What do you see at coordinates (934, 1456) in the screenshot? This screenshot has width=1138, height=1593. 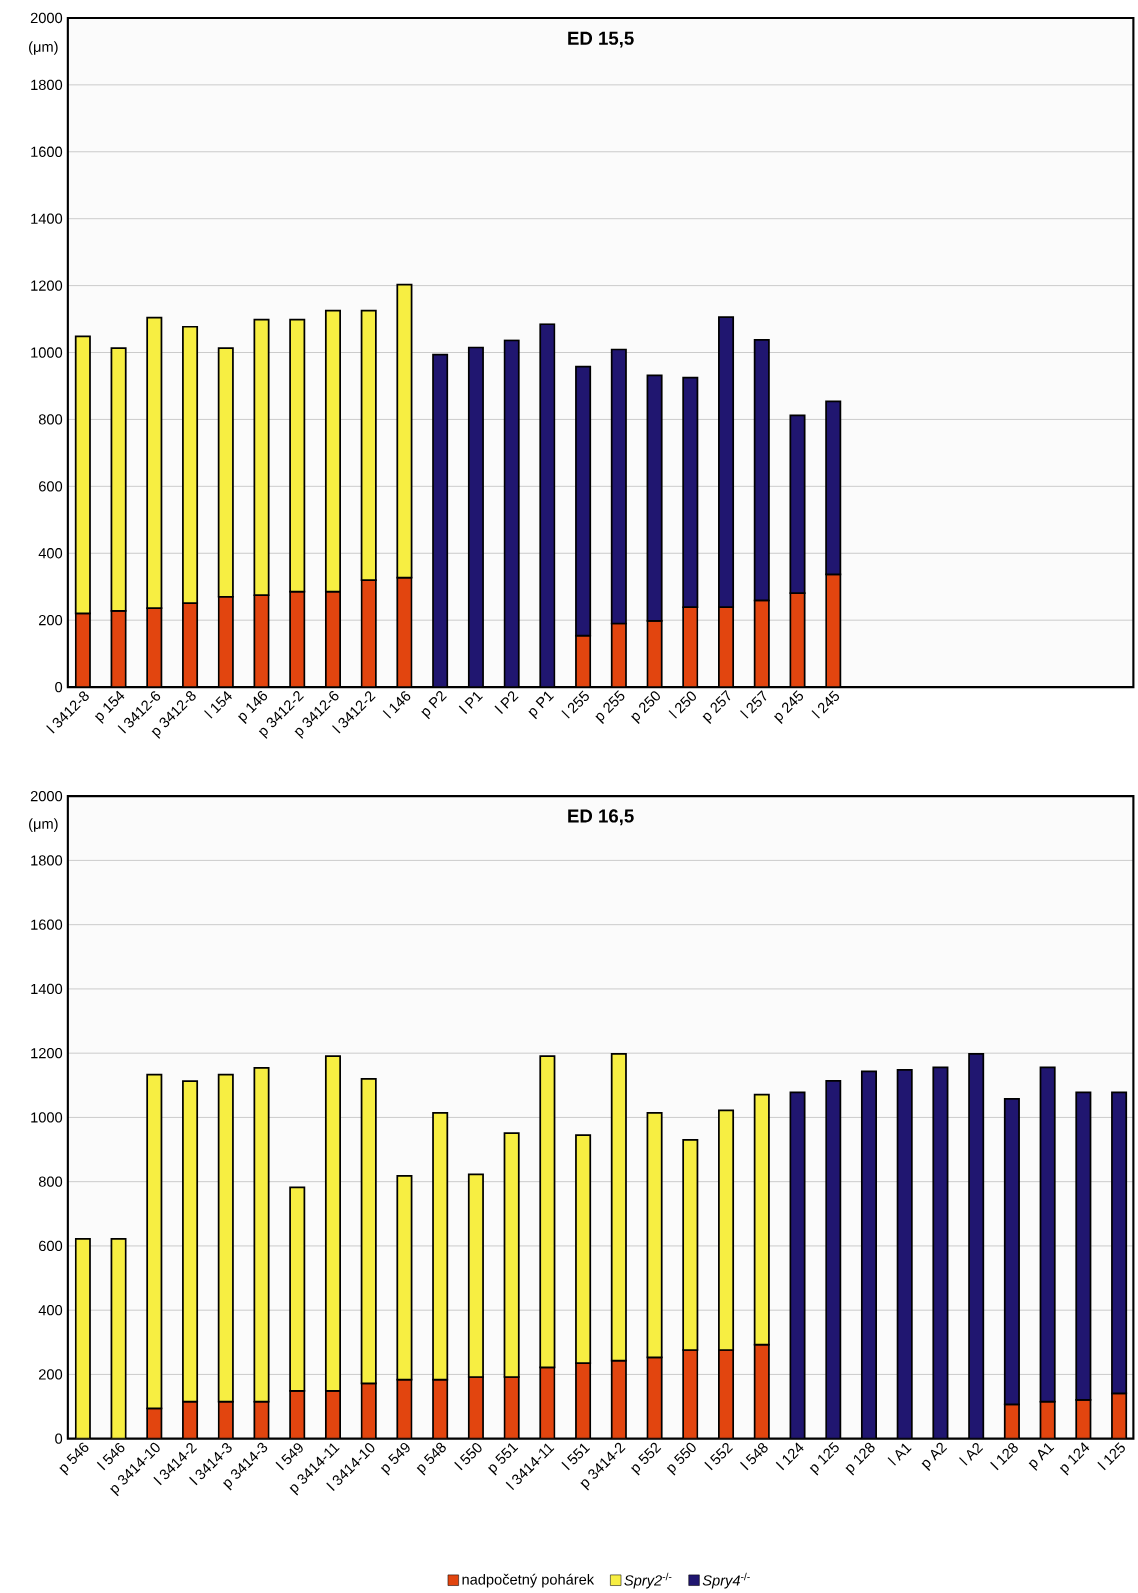 I see `x-tick-label: p A2` at bounding box center [934, 1456].